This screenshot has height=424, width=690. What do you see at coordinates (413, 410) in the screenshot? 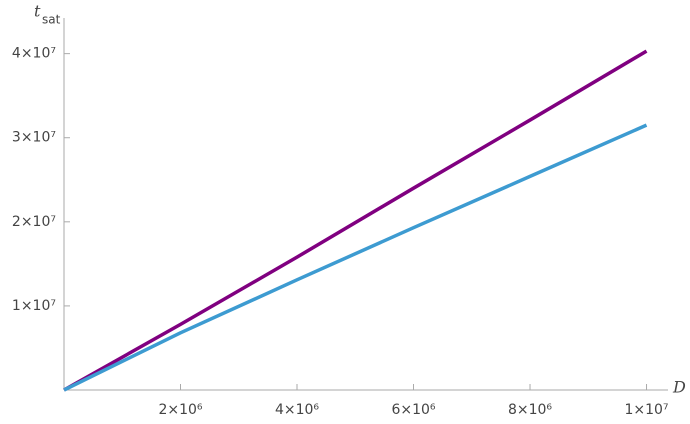
I see `x-tick-label: 6×10⁶` at bounding box center [413, 410].